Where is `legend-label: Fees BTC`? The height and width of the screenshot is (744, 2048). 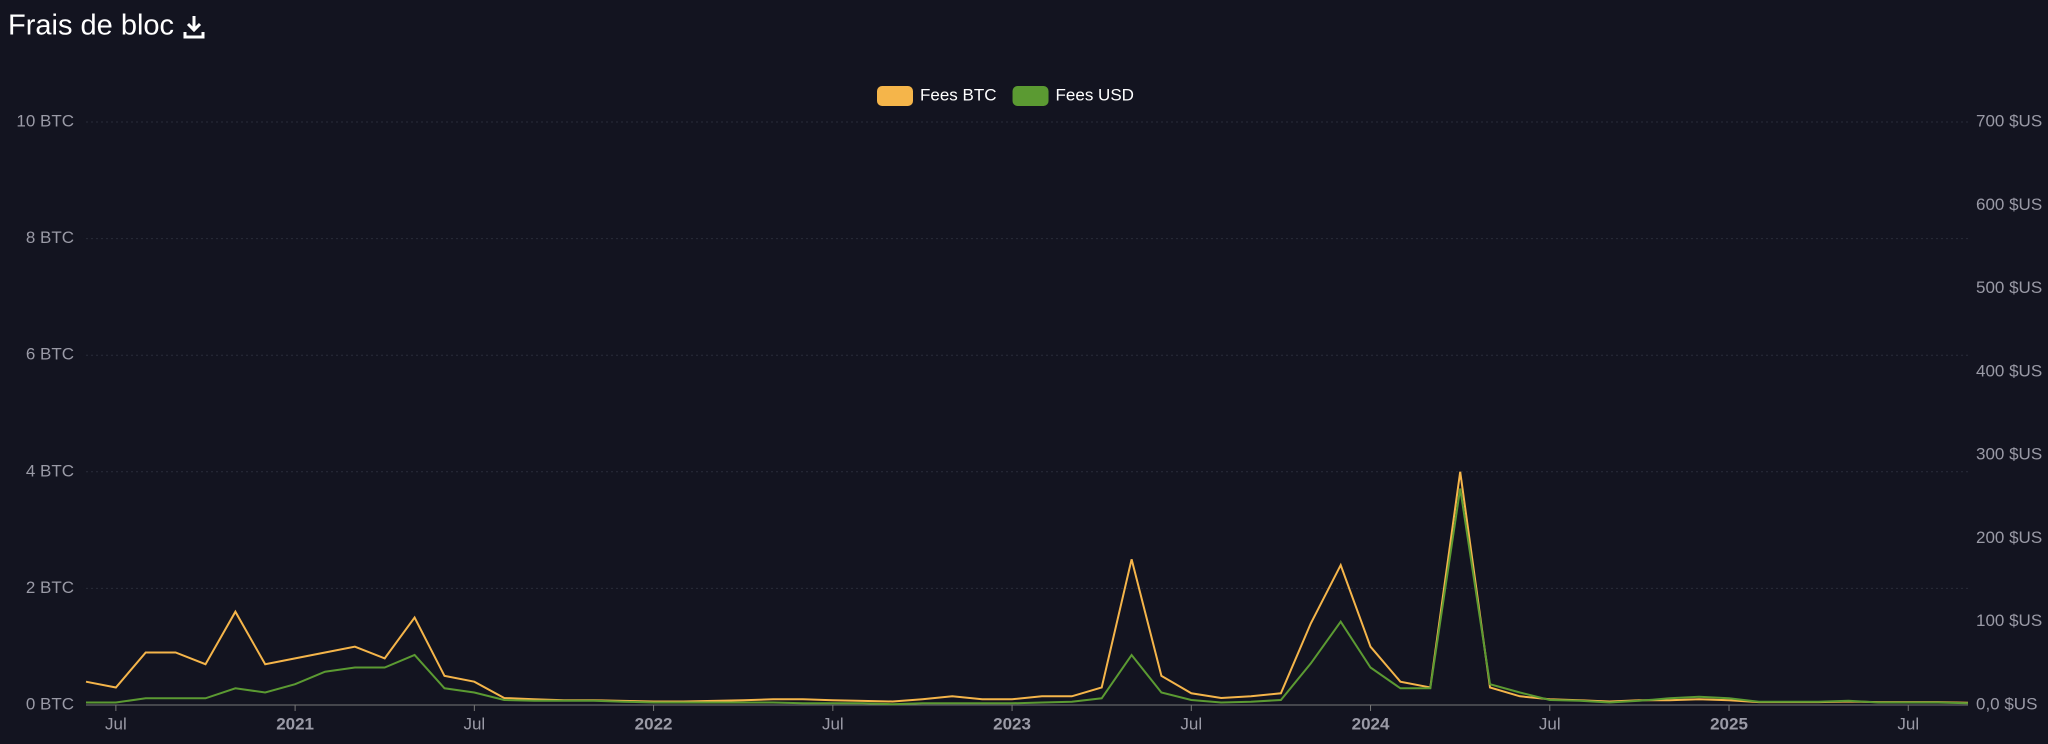
legend-label: Fees BTC is located at coordinates (958, 94).